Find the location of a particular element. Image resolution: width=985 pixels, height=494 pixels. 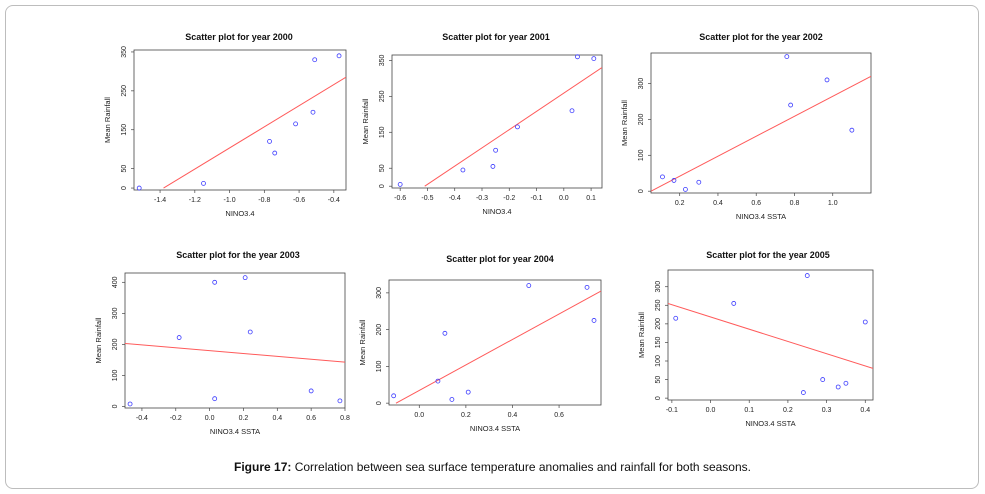

plot-title: Scatter plot for the year 2003 is located at coordinates (238, 255).